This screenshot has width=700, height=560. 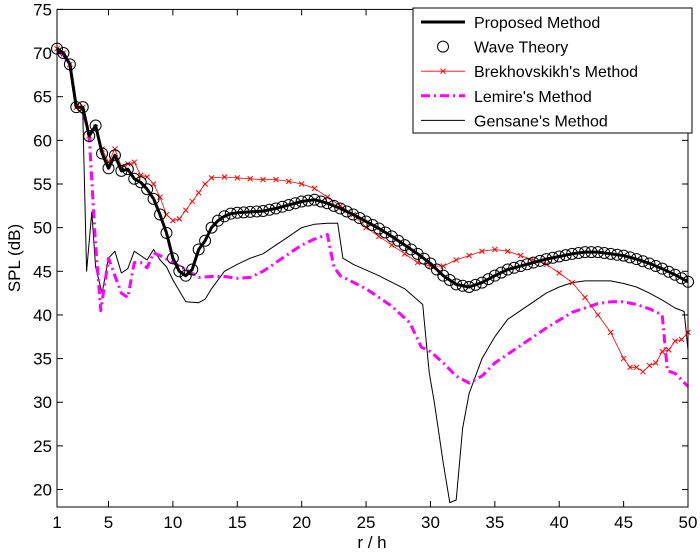 I want to click on x-tick-label: 5, so click(x=108, y=522).